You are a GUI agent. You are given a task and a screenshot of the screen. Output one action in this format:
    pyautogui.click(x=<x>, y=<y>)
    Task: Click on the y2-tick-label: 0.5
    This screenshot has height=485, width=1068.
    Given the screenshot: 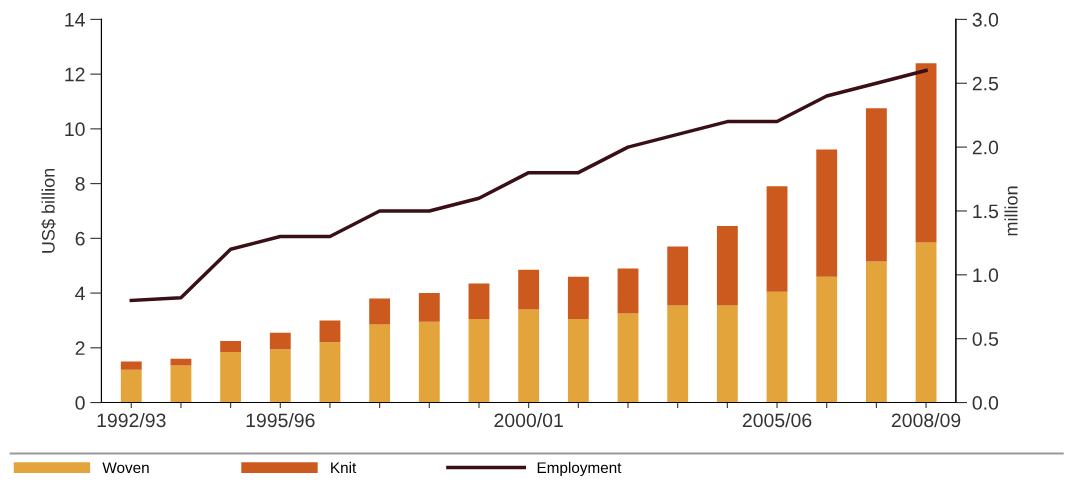 What is the action you would take?
    pyautogui.click(x=985, y=339)
    